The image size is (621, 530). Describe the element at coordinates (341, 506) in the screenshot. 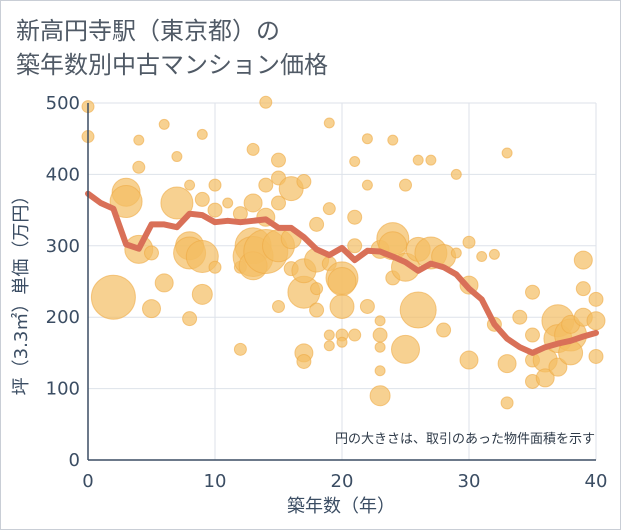

I see `x-axis-label: 築年数（年）` at that location.